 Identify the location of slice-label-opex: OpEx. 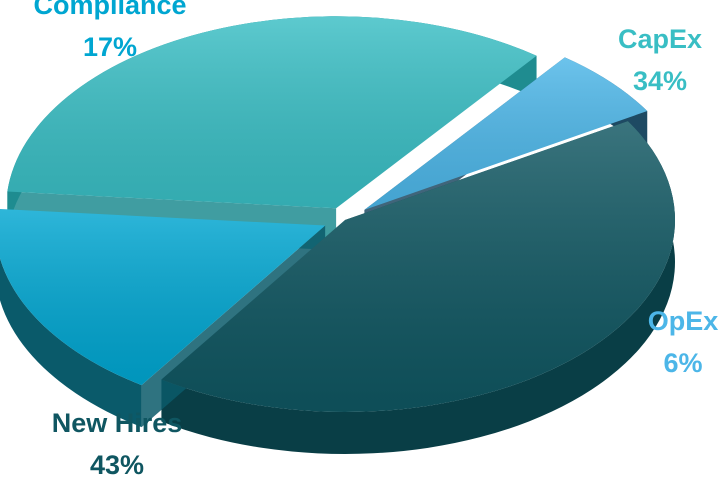
(683, 321).